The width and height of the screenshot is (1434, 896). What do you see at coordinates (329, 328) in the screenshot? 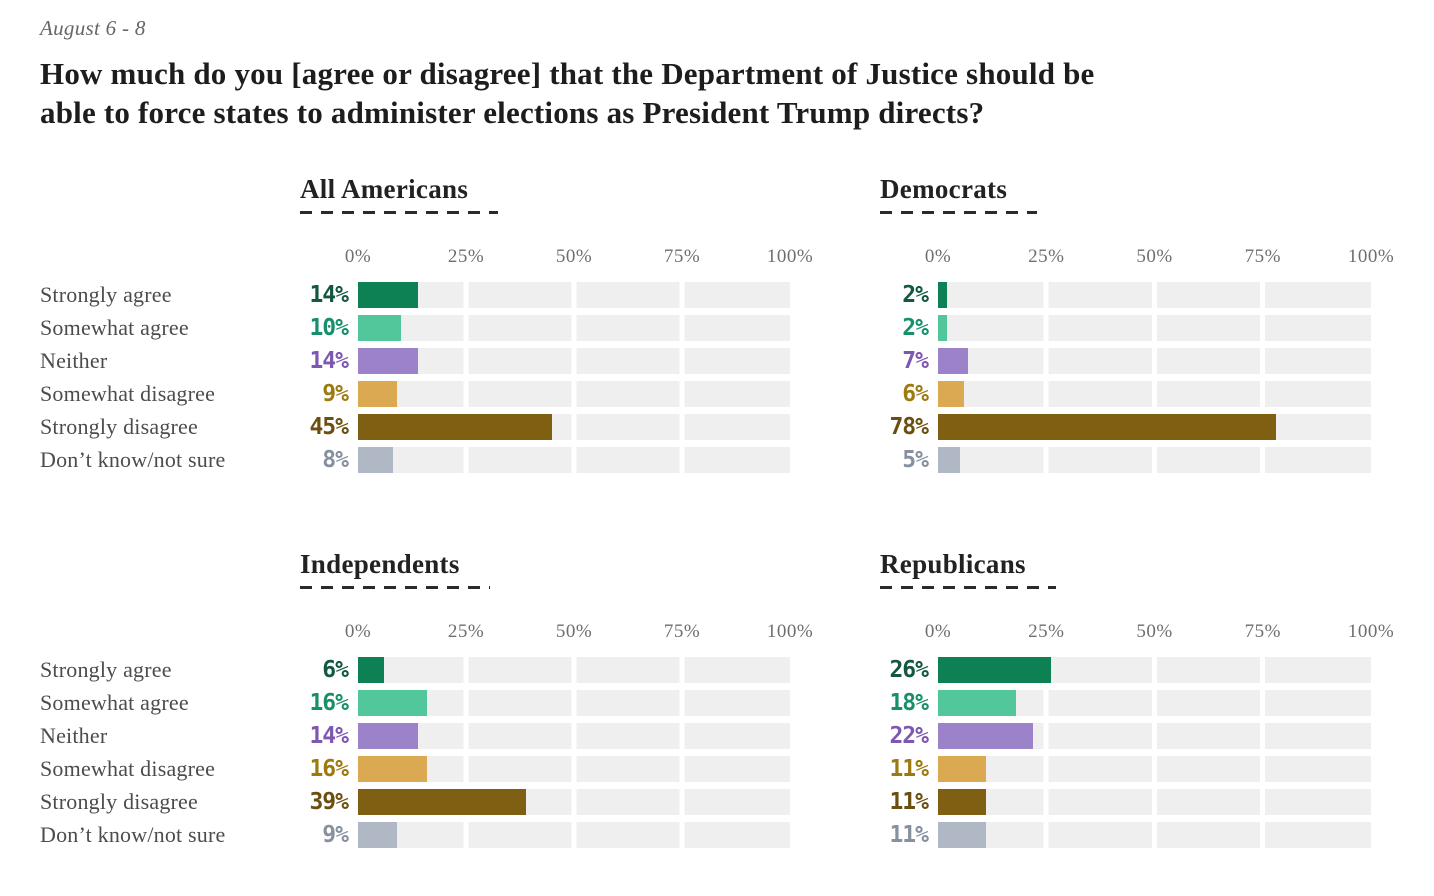
I see `bar-value-label: 10%` at bounding box center [329, 328].